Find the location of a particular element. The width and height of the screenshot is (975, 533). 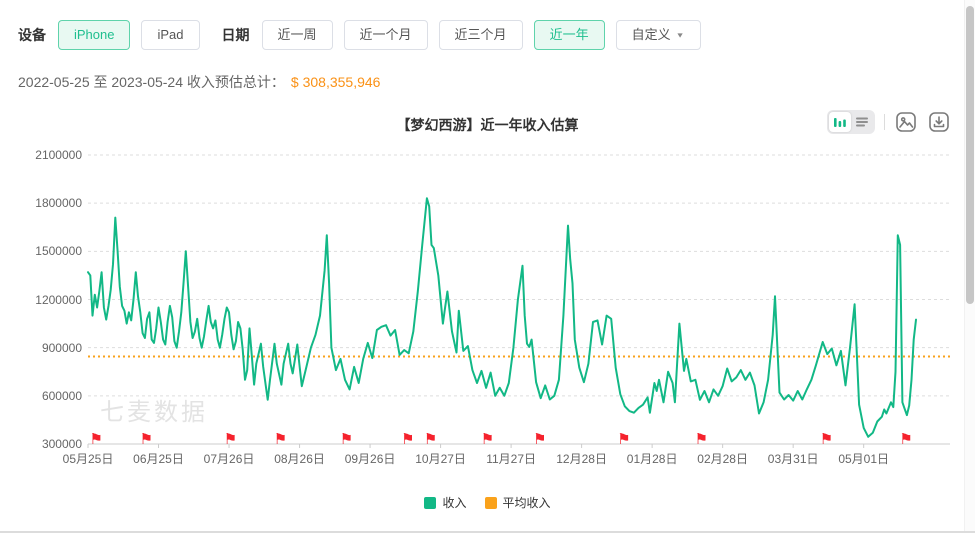

date-option-近三个月: 近三个月 is located at coordinates (480, 35).